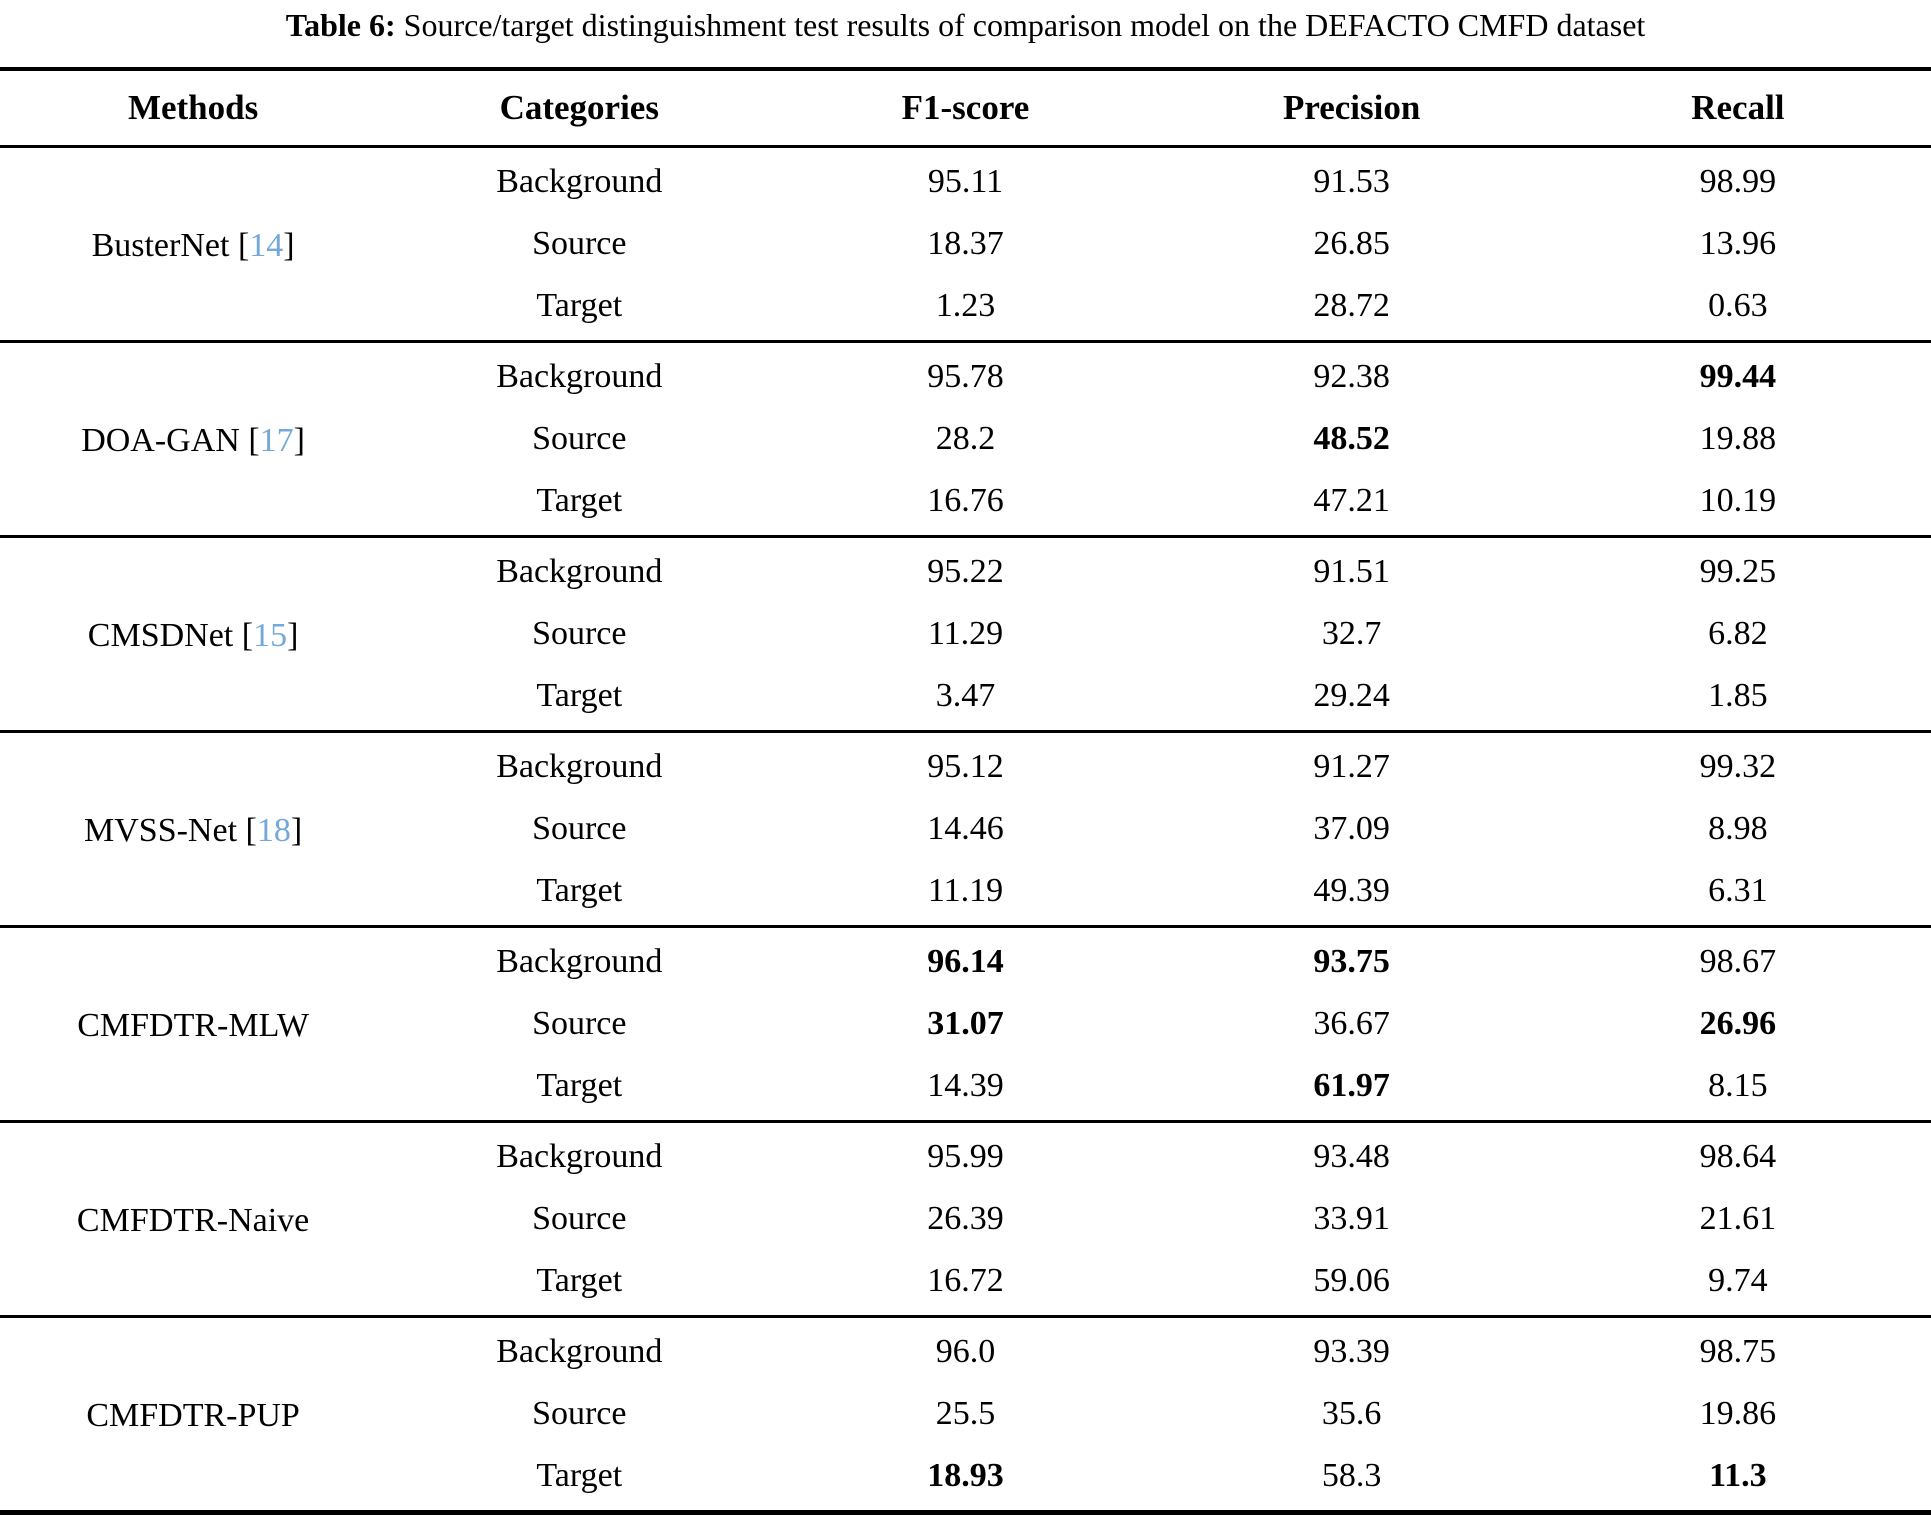 The image size is (1931, 1515). I want to click on method-name: MVSS-Net [18], so click(193, 829).